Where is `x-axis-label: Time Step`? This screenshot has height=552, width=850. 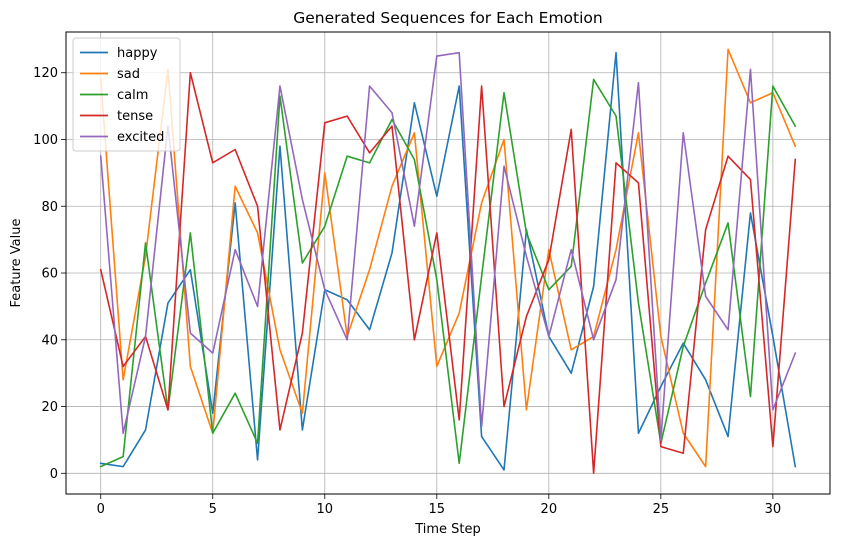
x-axis-label: Time Step is located at coordinates (447, 529).